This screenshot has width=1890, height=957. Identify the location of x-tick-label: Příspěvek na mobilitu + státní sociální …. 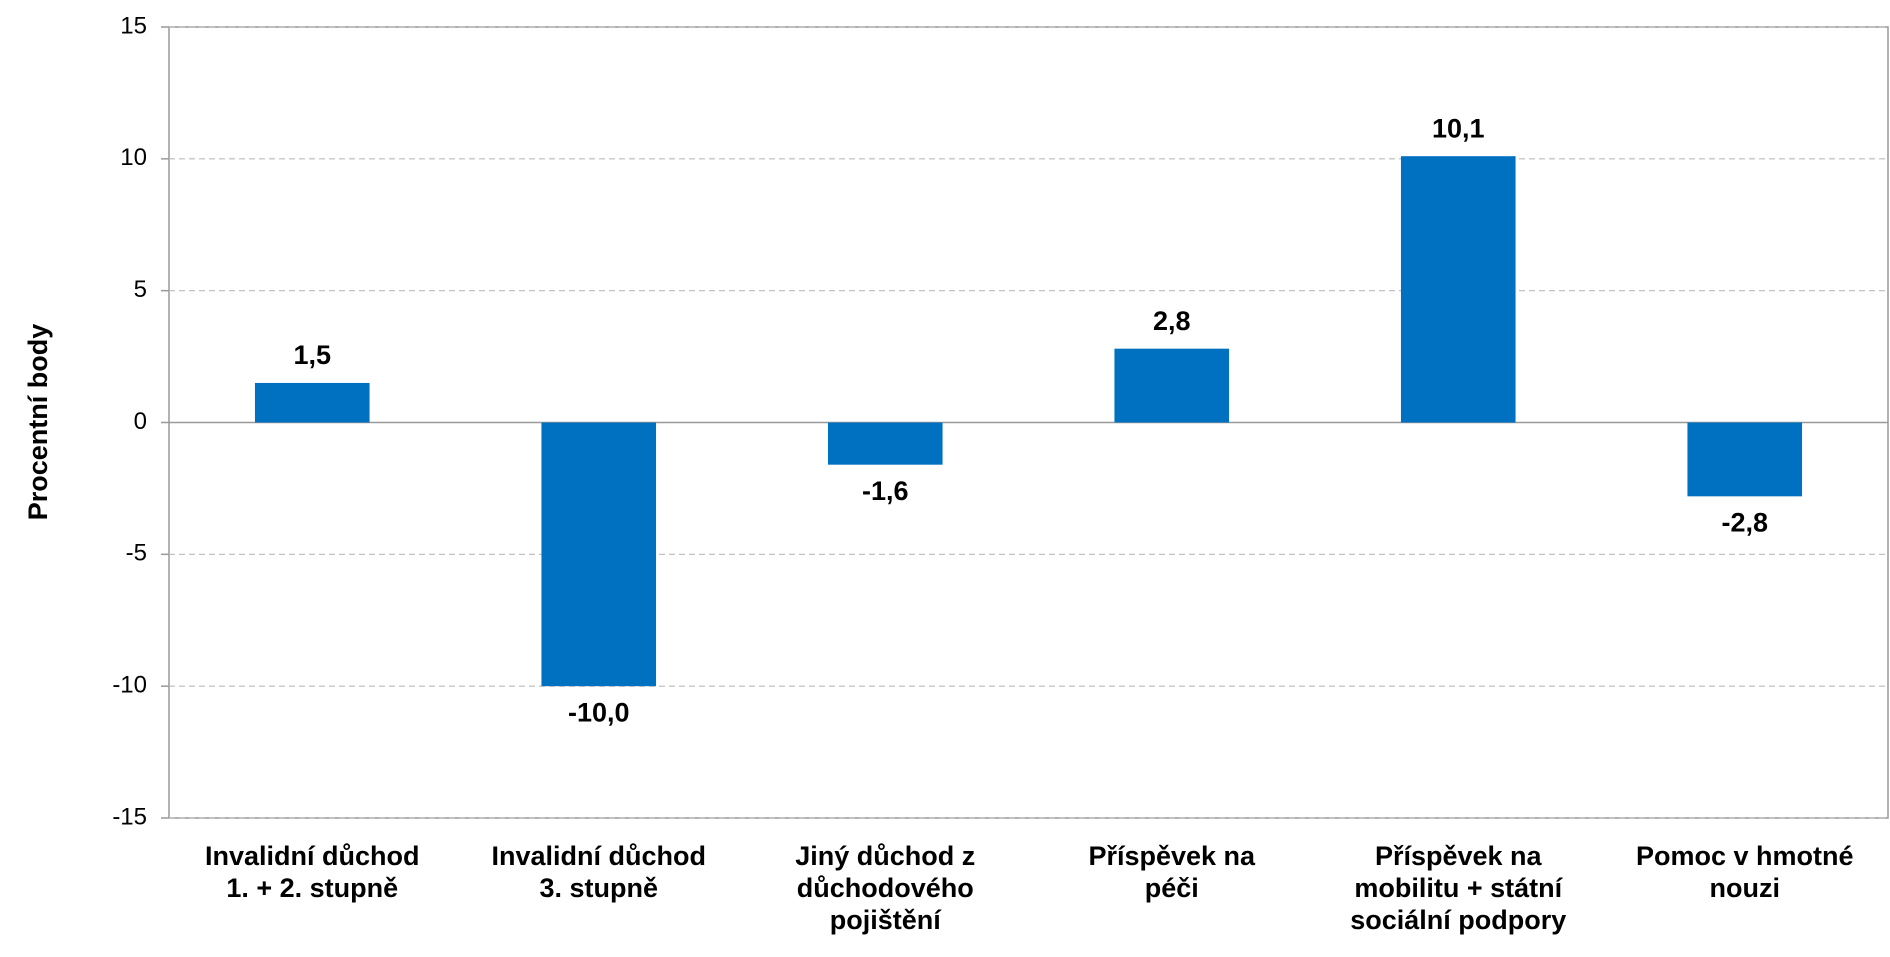
(1458, 888).